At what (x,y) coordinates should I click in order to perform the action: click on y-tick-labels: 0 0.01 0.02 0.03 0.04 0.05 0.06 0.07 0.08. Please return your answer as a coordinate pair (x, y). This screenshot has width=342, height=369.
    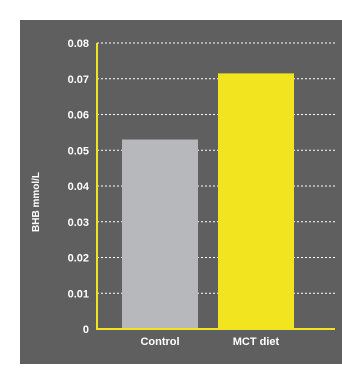
    Looking at the image, I should click on (79, 187).